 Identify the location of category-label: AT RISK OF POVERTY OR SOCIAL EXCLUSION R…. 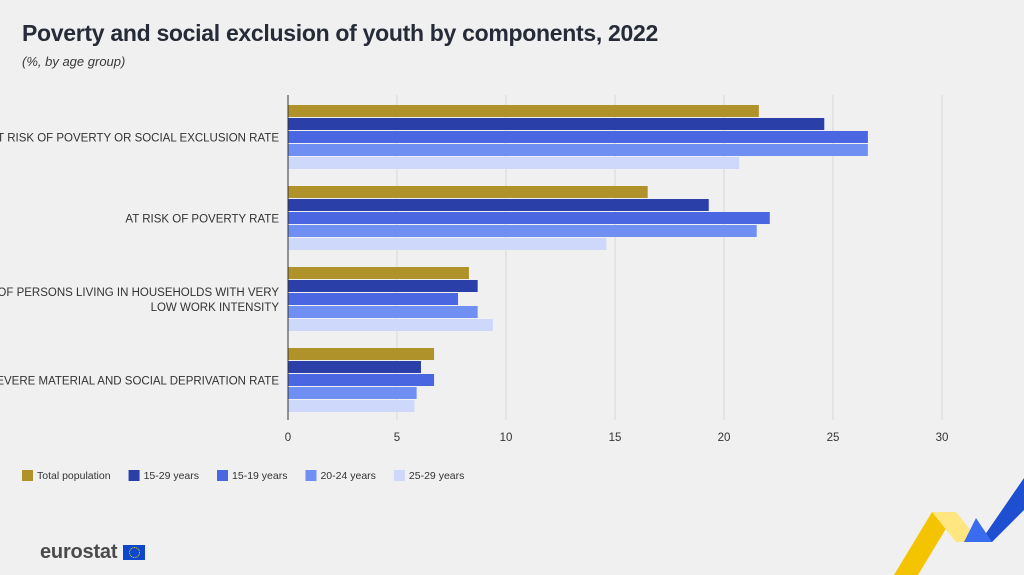
(139, 139).